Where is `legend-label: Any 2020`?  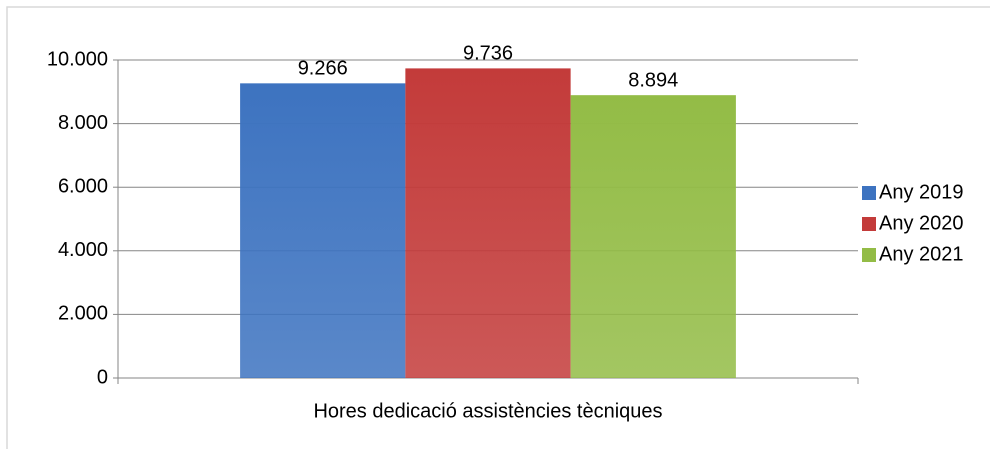
legend-label: Any 2020 is located at coordinates (921, 223).